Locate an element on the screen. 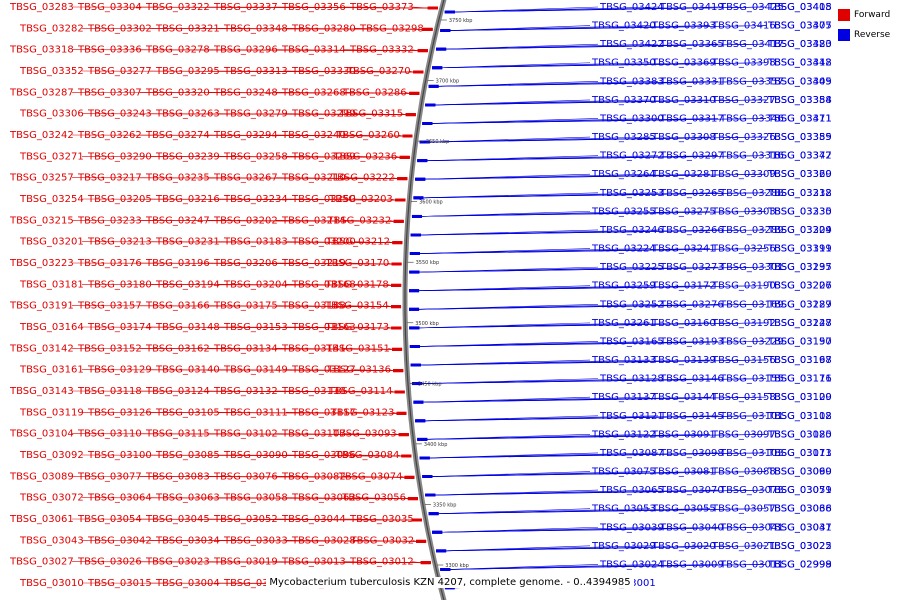 The width and height of the screenshot is (900, 600). gene-label: TBSG_03289 is located at coordinates (751, 230).